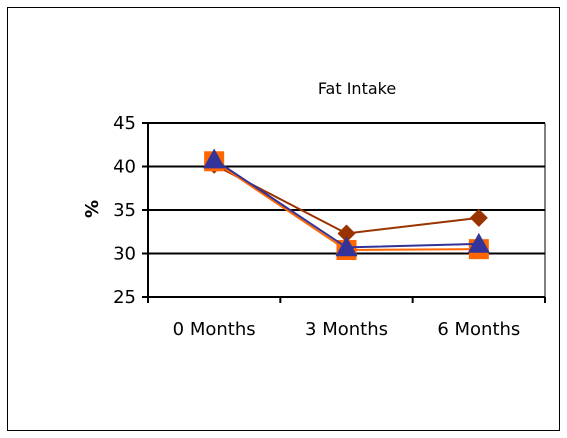 This screenshot has height=438, width=567. I want to click on x-category-label: 3 Months, so click(346, 329).